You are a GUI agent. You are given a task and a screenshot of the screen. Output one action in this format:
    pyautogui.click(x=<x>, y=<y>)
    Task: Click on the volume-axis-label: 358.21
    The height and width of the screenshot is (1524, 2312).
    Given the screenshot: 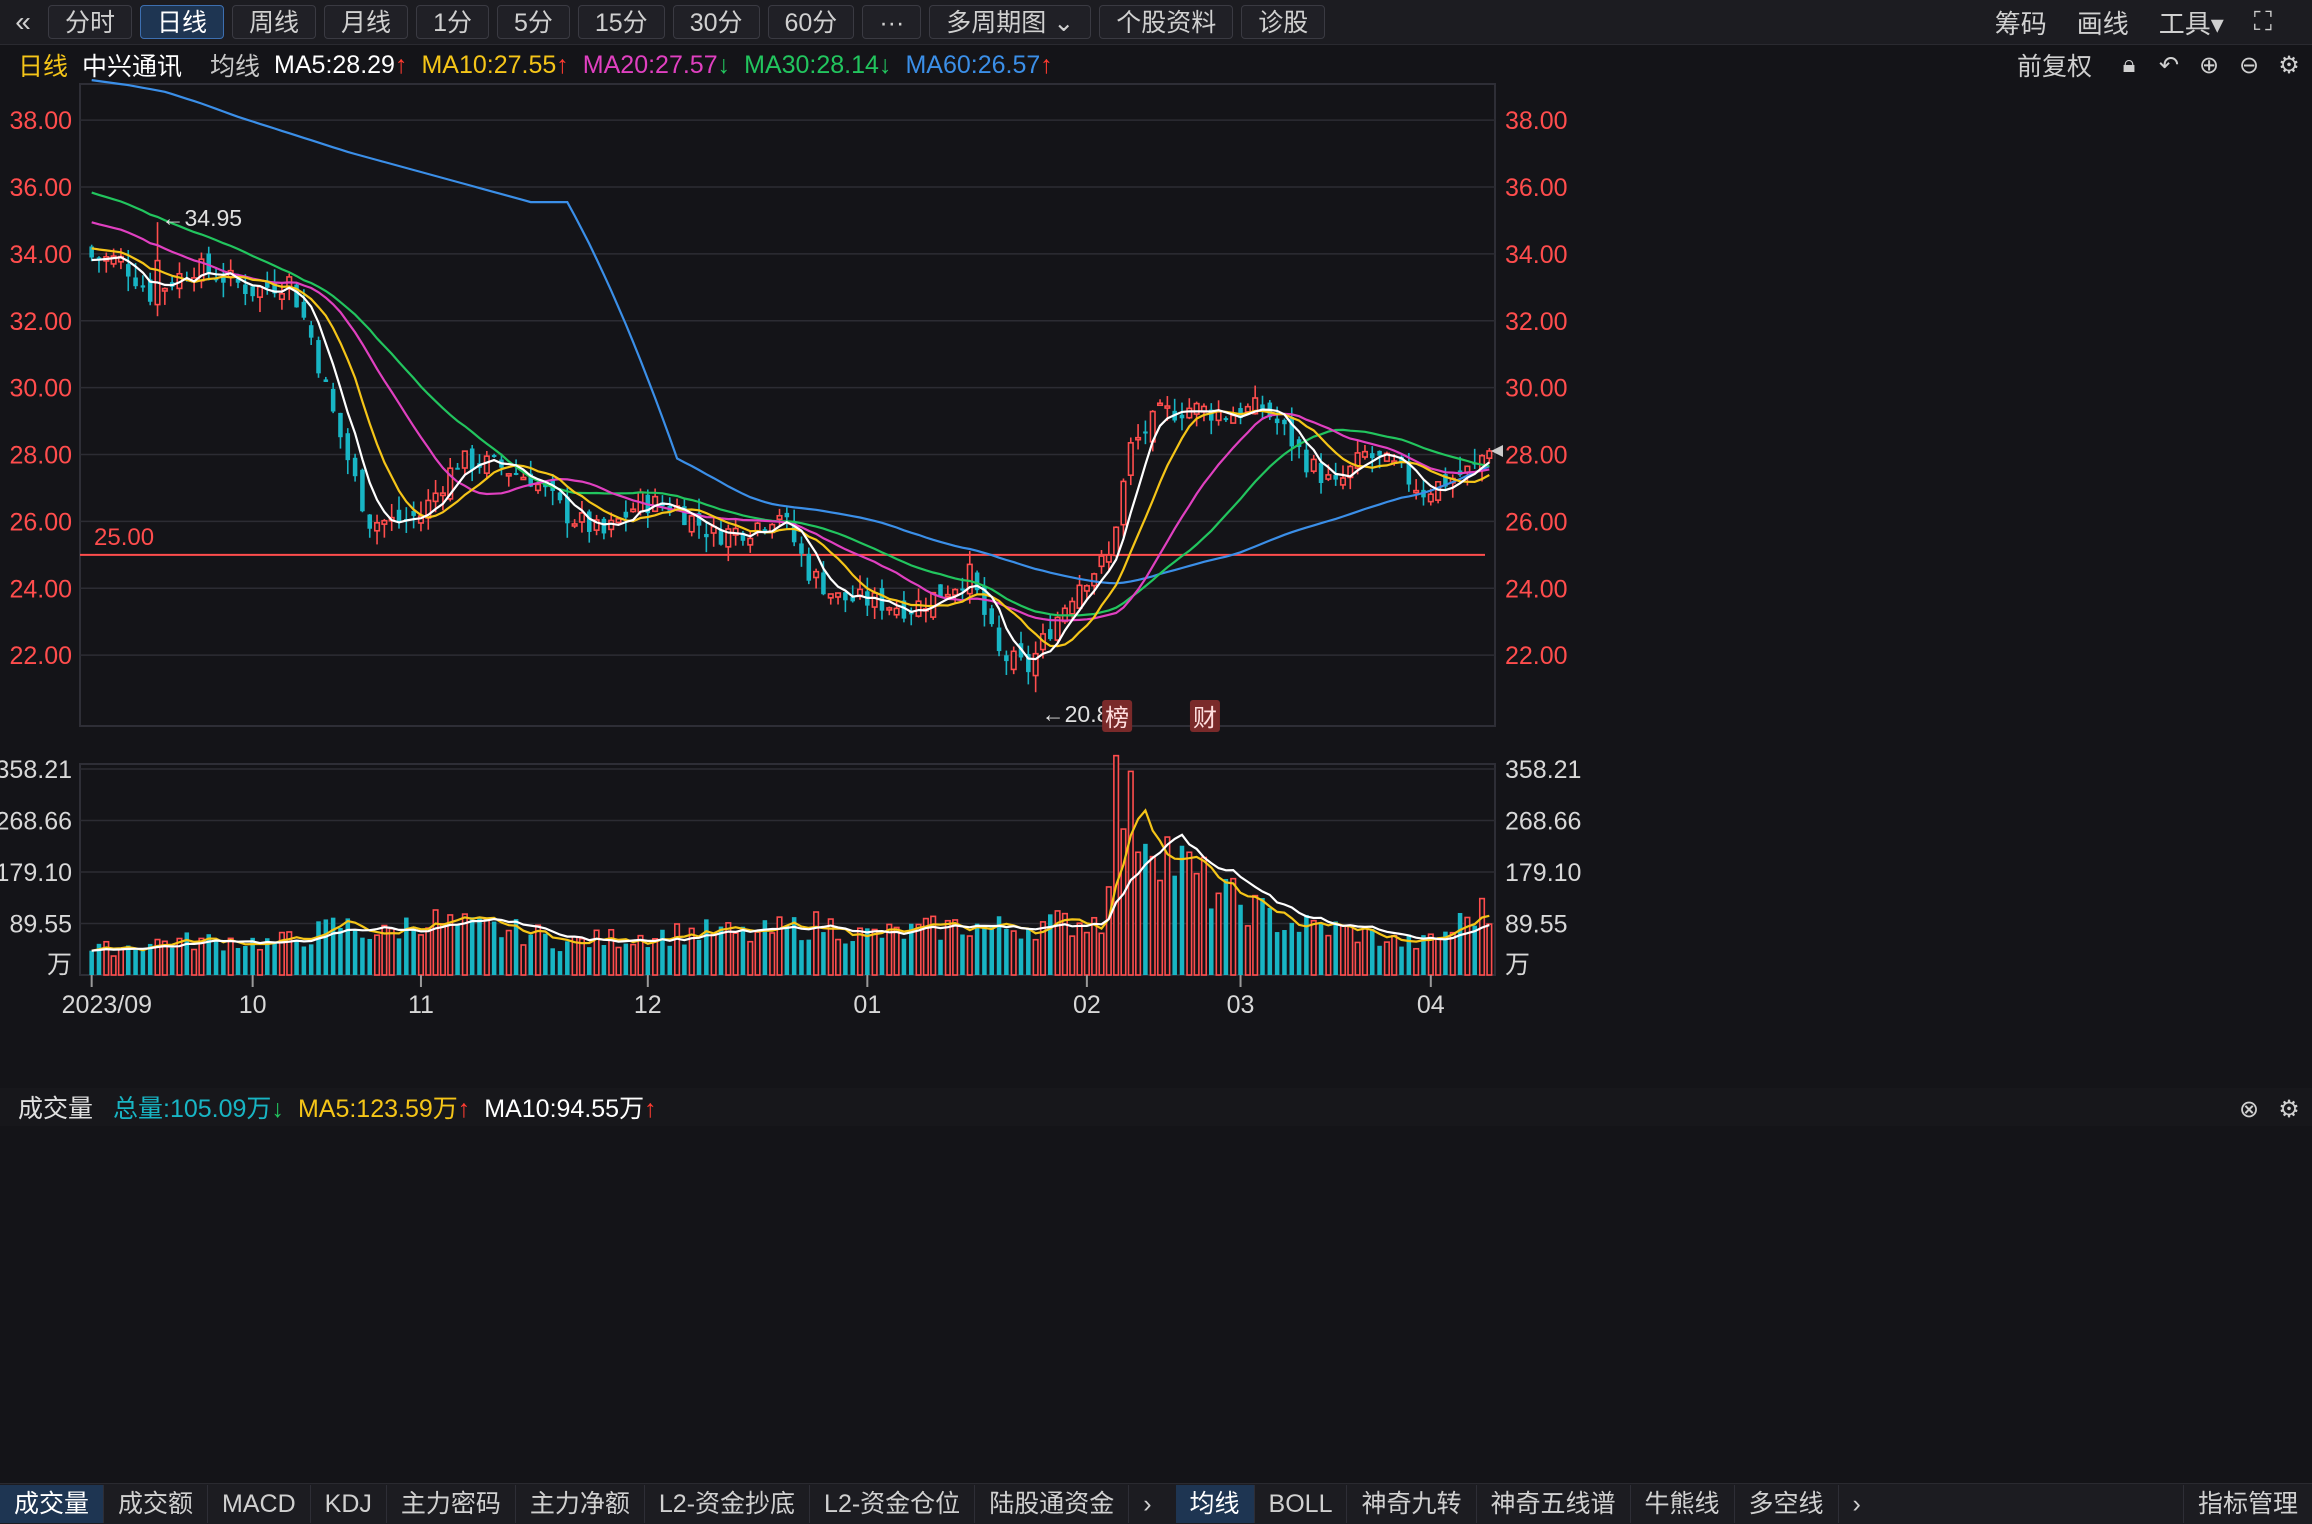 What is the action you would take?
    pyautogui.click(x=36, y=770)
    